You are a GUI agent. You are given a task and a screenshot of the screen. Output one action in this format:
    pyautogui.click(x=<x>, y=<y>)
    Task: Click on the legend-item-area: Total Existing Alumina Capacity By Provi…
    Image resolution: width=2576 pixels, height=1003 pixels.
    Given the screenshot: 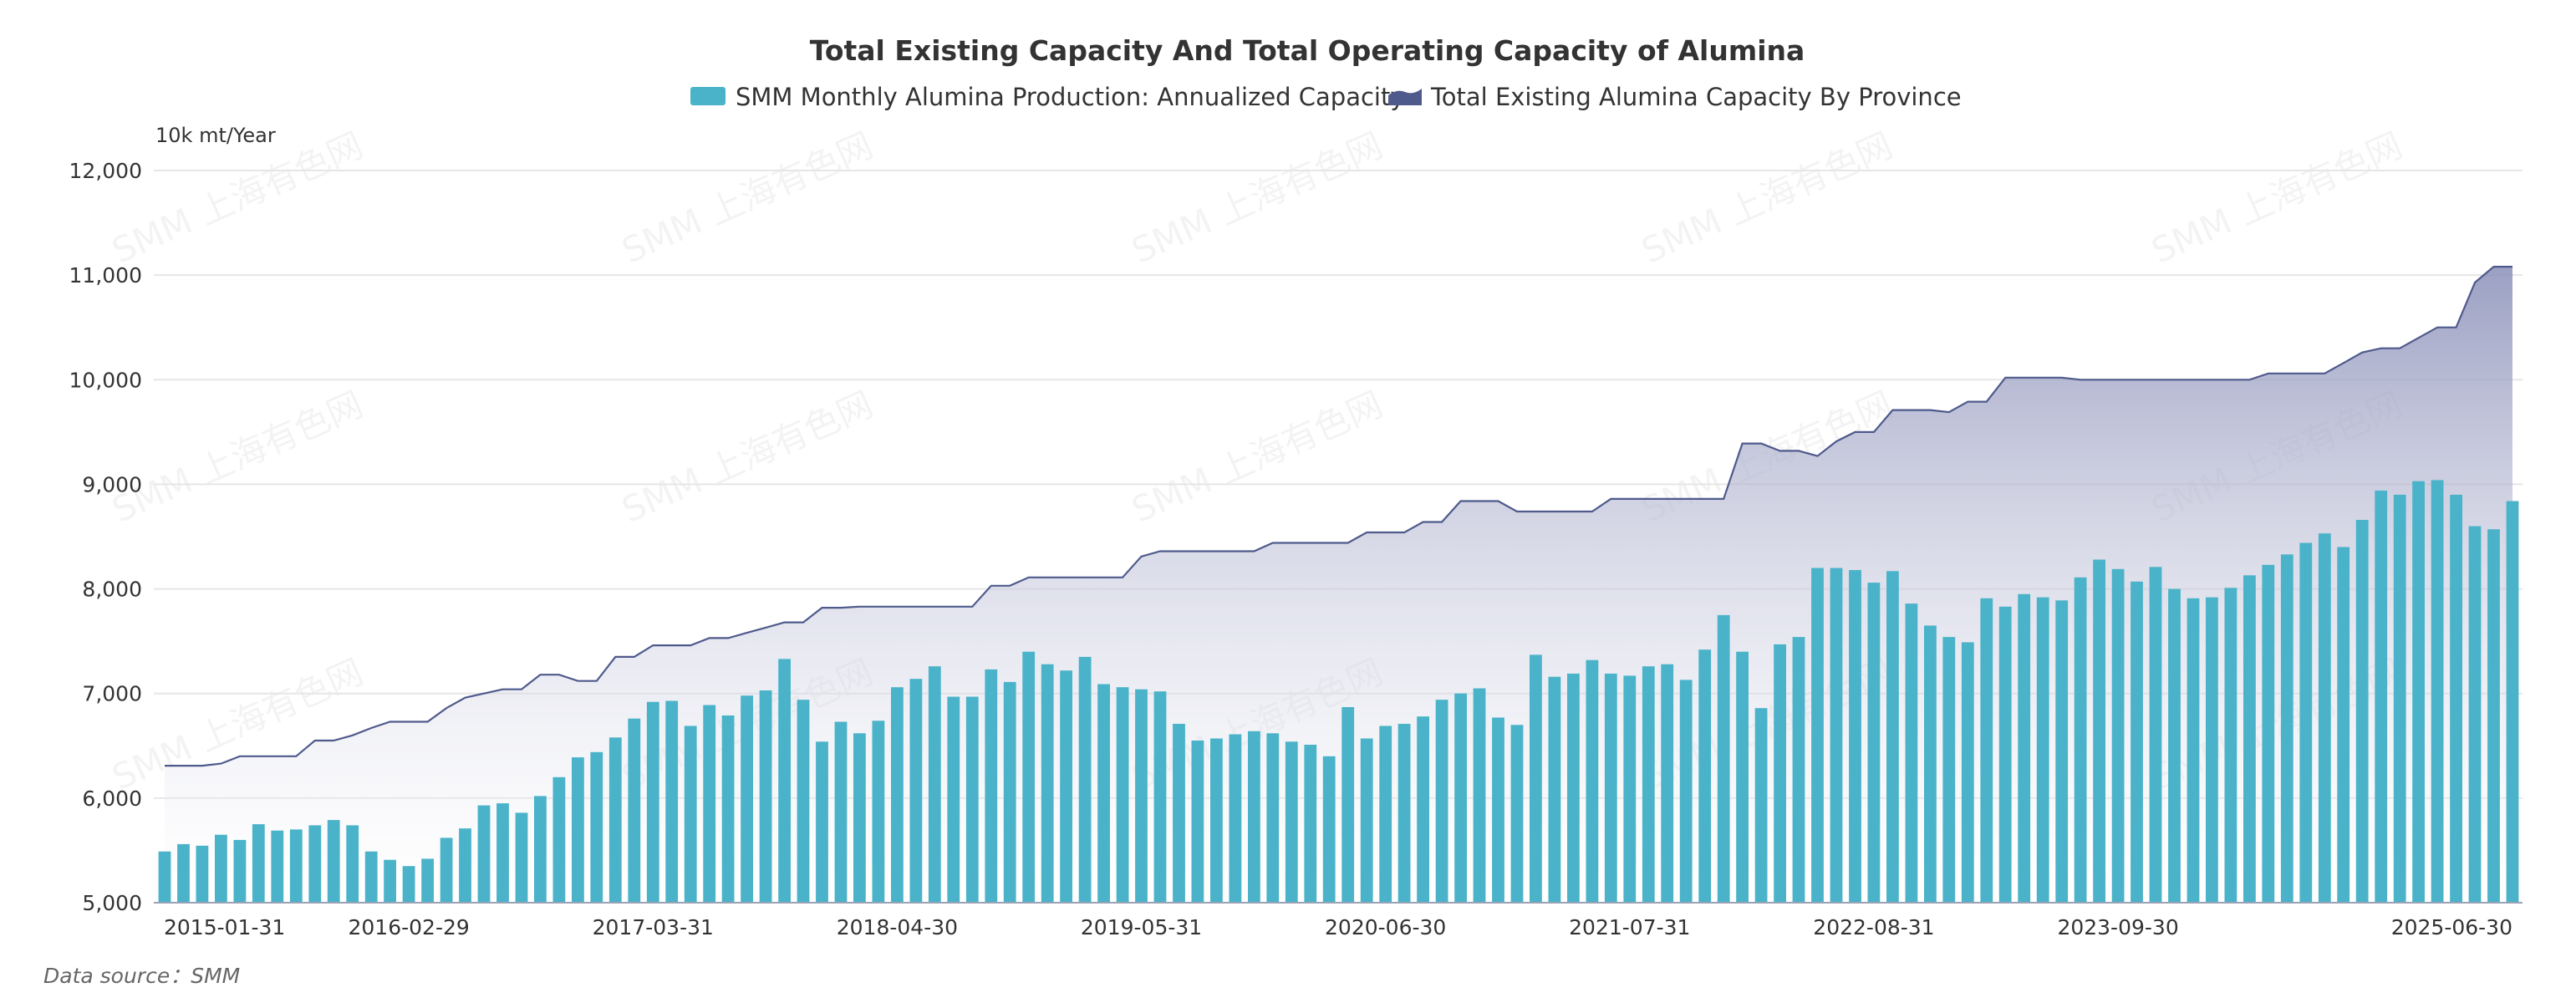 What is the action you would take?
    pyautogui.click(x=1675, y=97)
    